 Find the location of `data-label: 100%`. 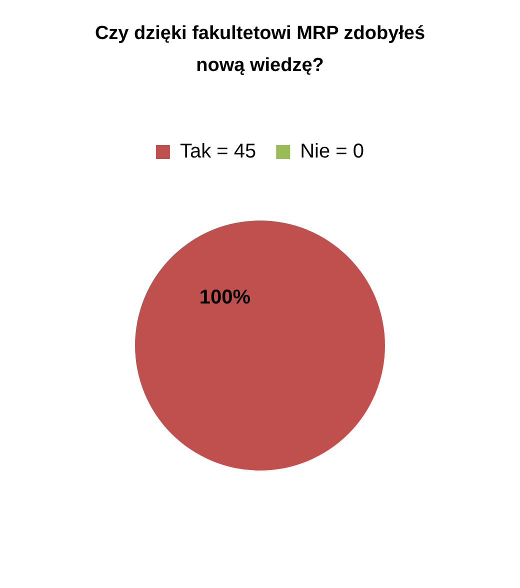

data-label: 100% is located at coordinates (225, 297).